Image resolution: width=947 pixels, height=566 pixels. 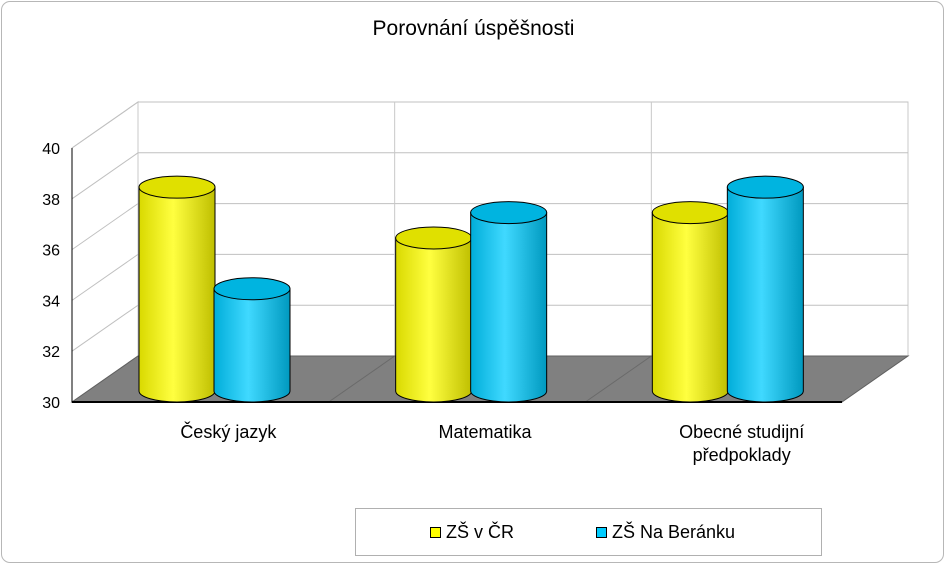 I want to click on legend-label-zs-cr: ZŠ v ČR, so click(x=480, y=532).